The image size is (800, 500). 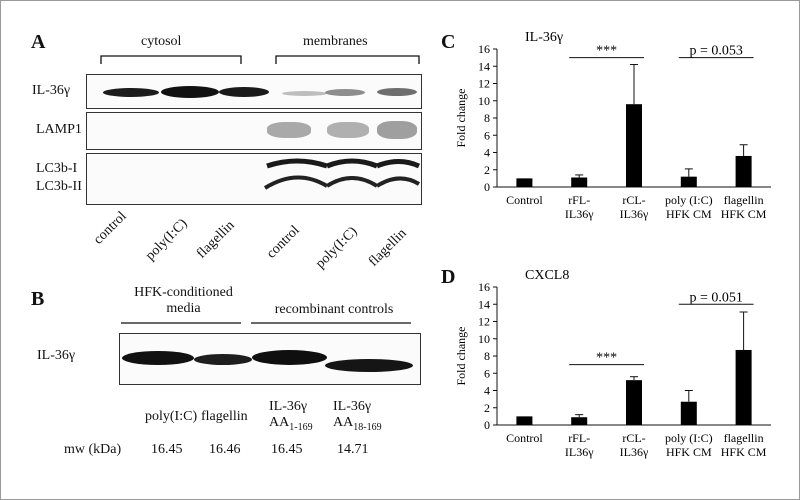 What do you see at coordinates (183, 308) in the screenshot?
I see `group-b-hfk-line2: media` at bounding box center [183, 308].